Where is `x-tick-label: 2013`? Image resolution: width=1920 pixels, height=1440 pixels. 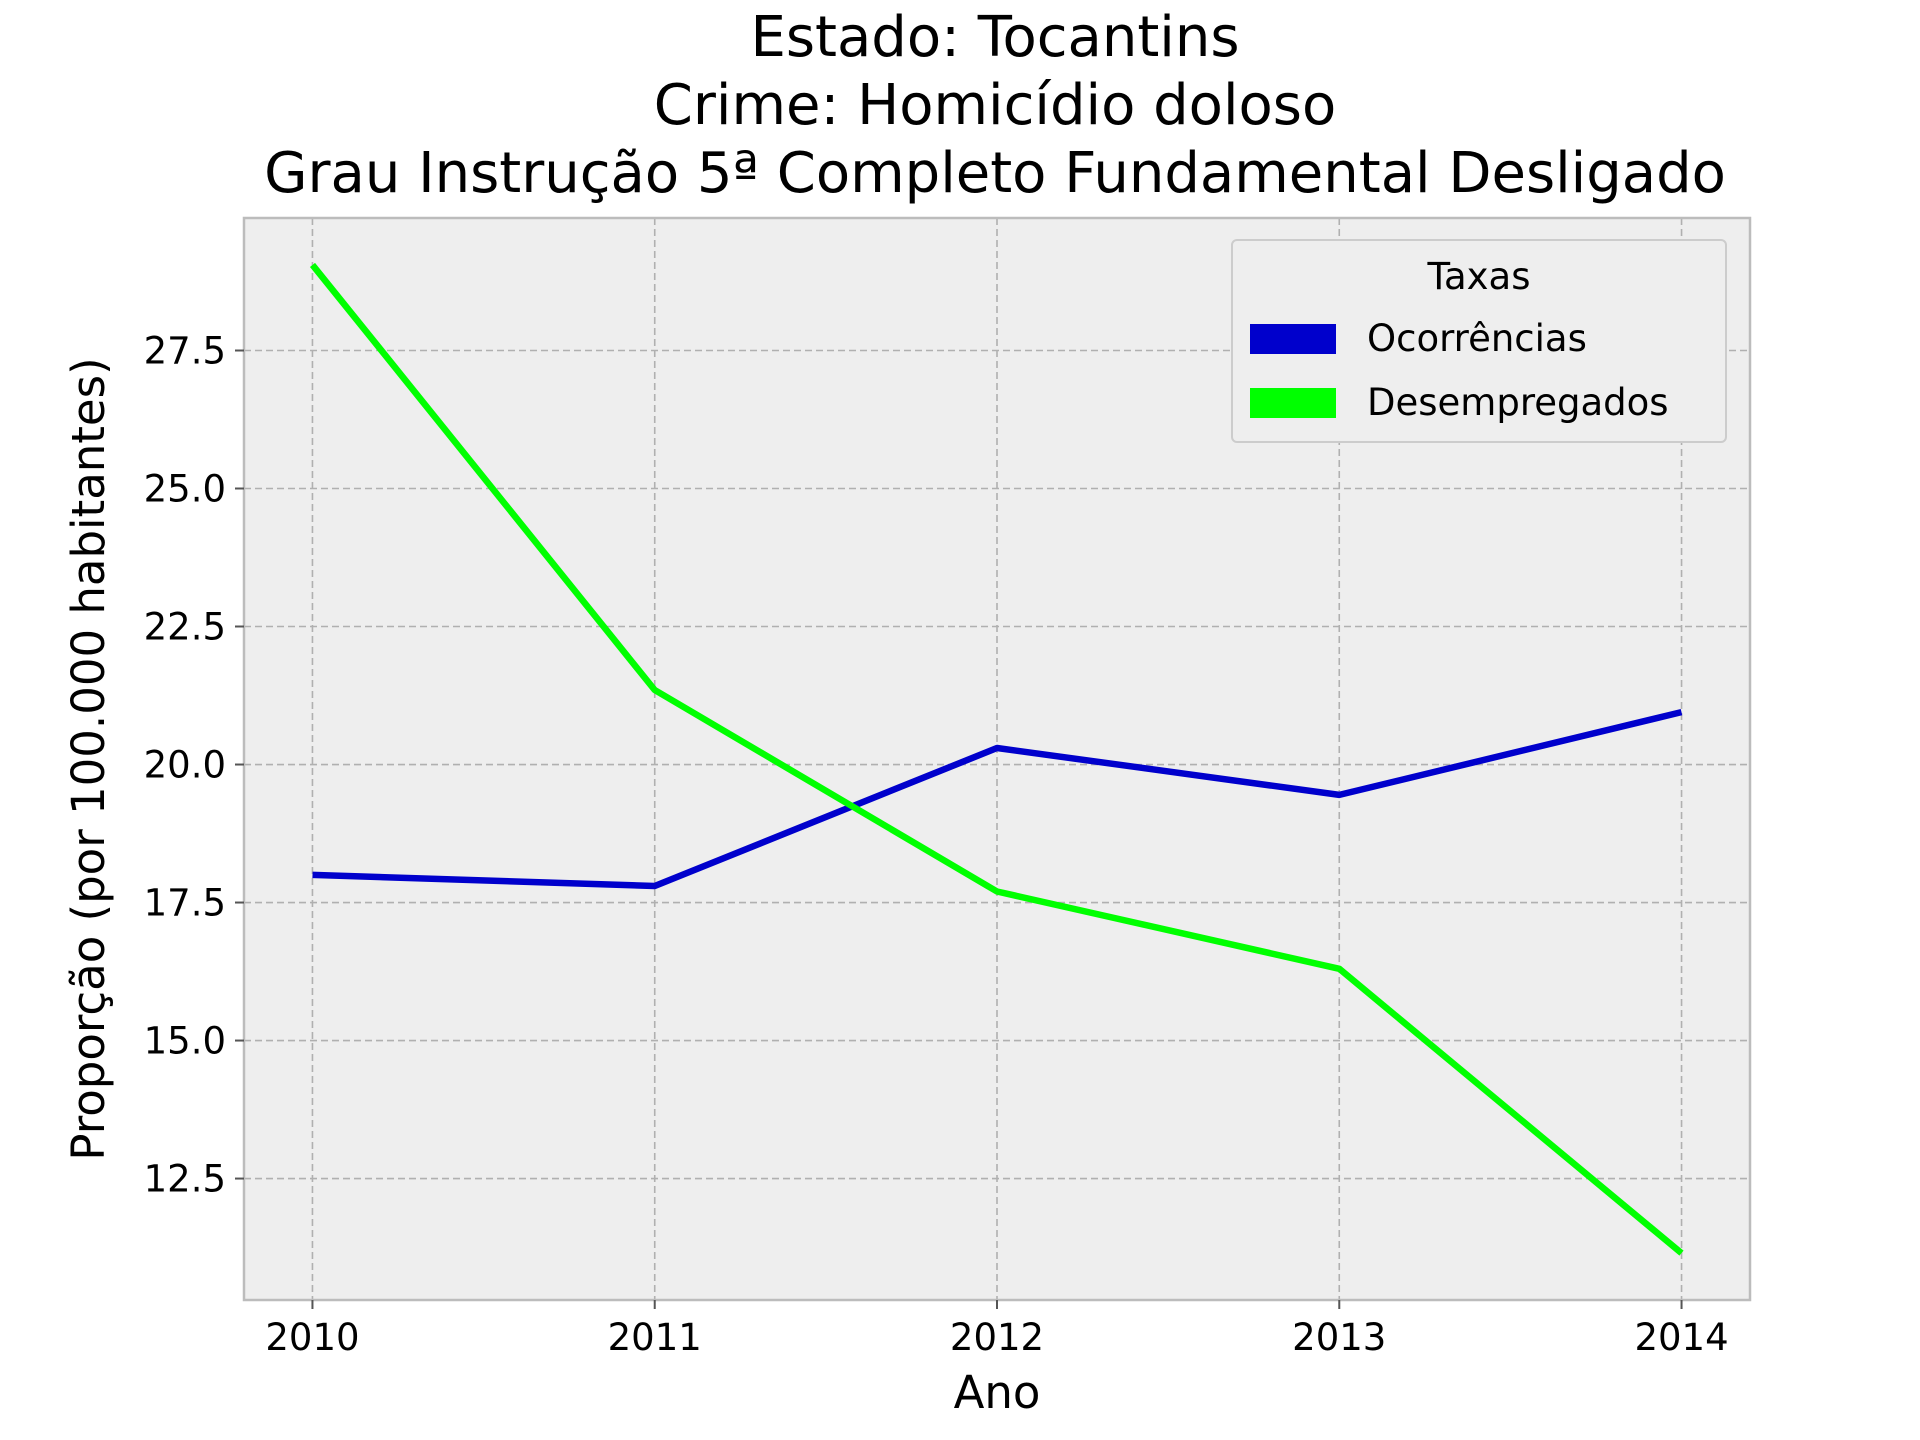
x-tick-label: 2013 is located at coordinates (1339, 1337).